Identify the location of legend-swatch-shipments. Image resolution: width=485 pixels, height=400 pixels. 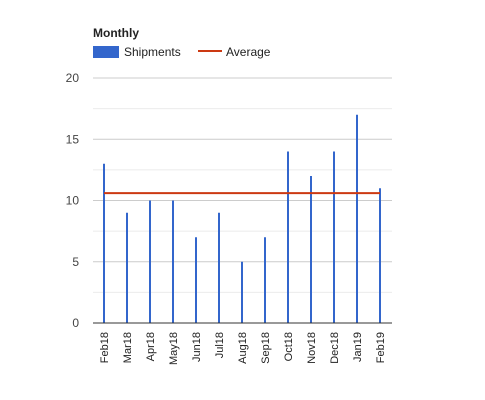
(106, 52).